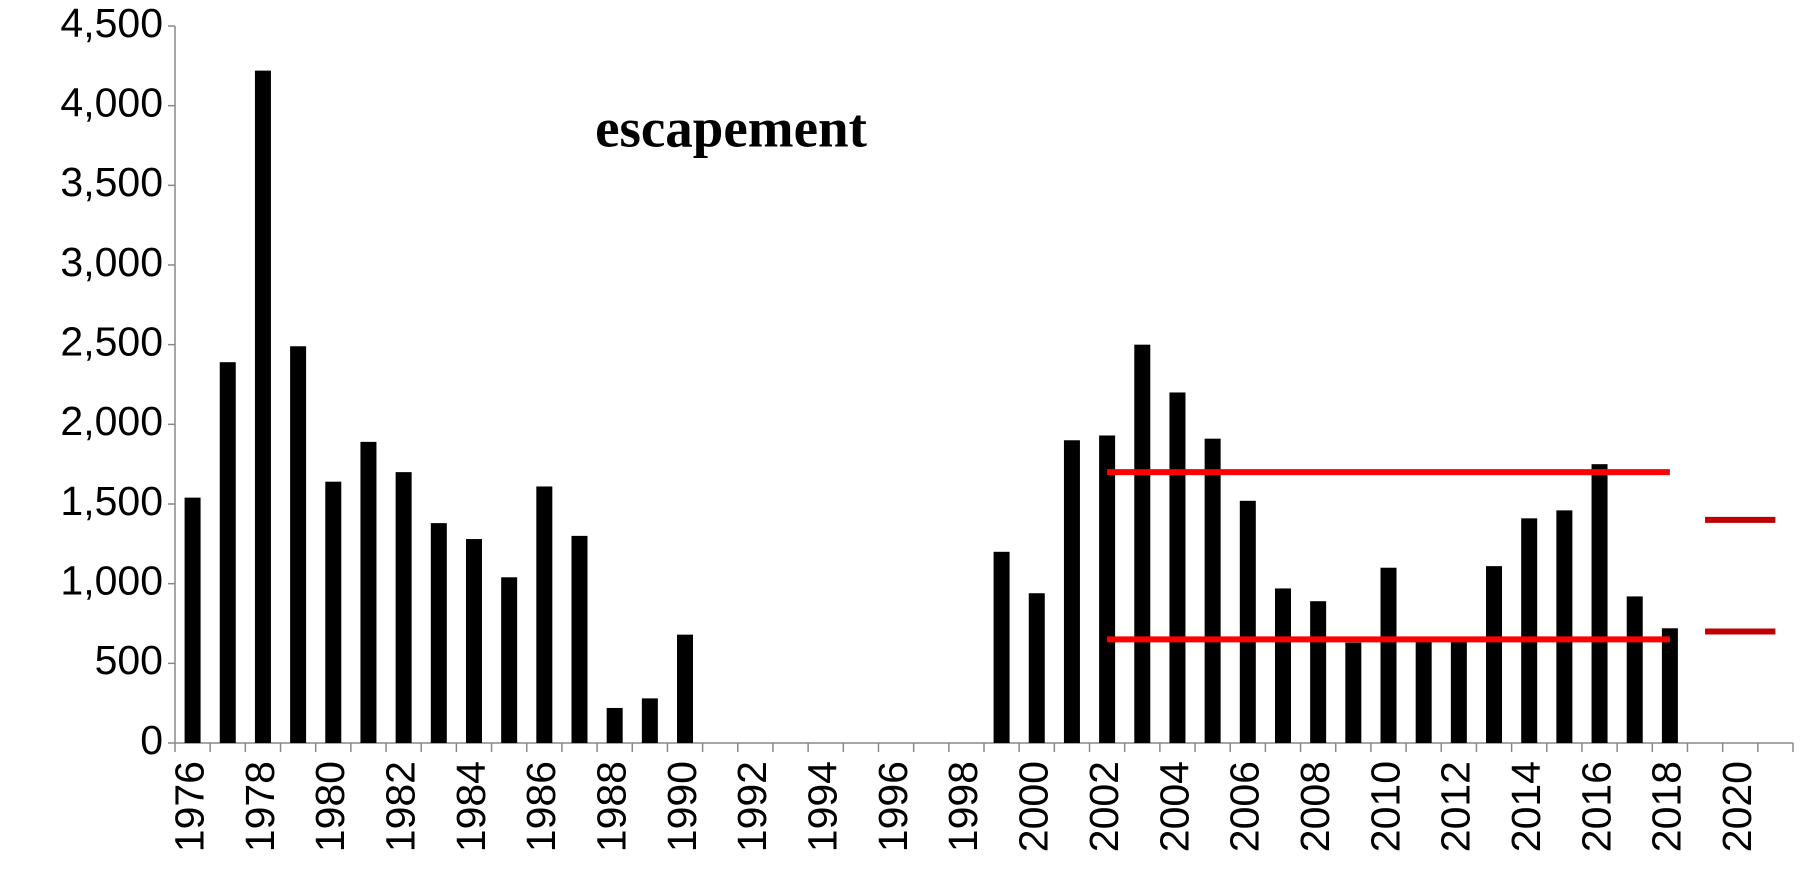 The width and height of the screenshot is (1800, 879). Describe the element at coordinates (1526, 806) in the screenshot. I see `x-tick-label: 2014` at that location.